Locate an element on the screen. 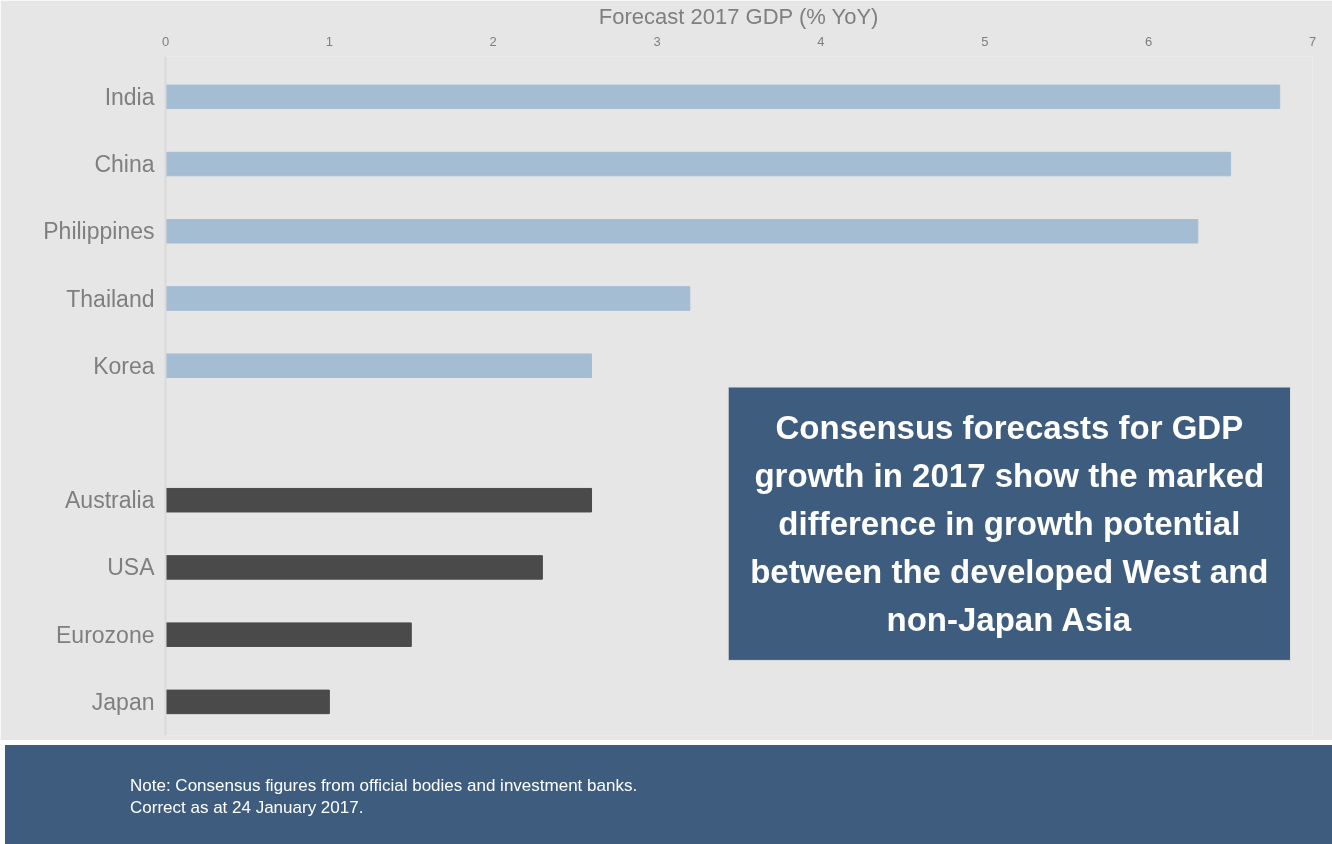 This screenshot has width=1332, height=844. annotation: Consensus forecasts for GDP growth in 2017 show the marked difference in growth potential between the developed West and non-Japan Asia is located at coordinates (1009, 524).